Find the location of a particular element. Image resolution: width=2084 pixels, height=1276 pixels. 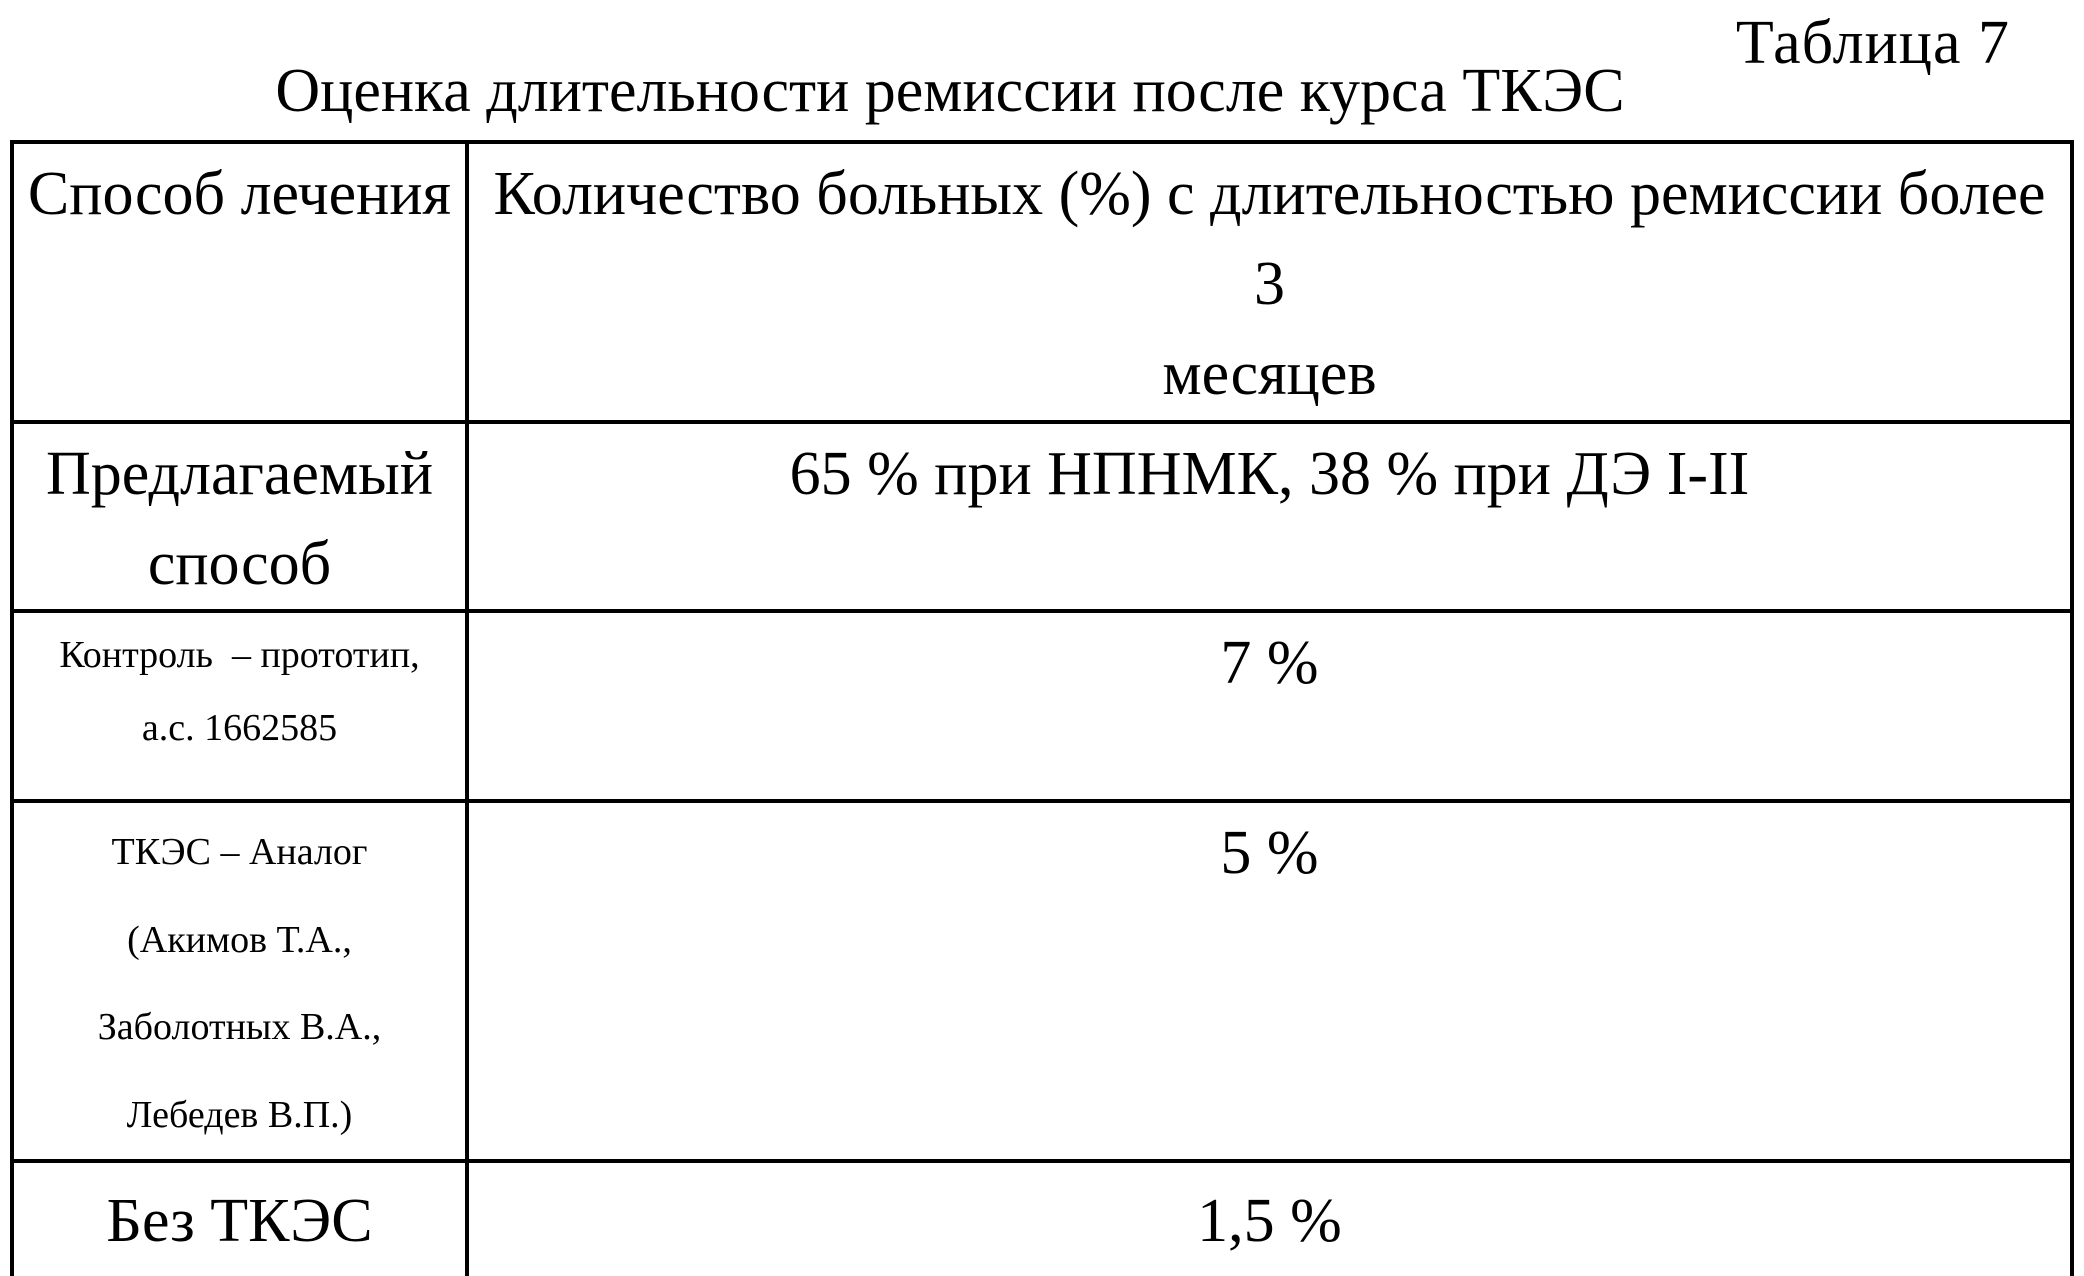

method-line: ТКЭС – Аналог is located at coordinates (239, 852).